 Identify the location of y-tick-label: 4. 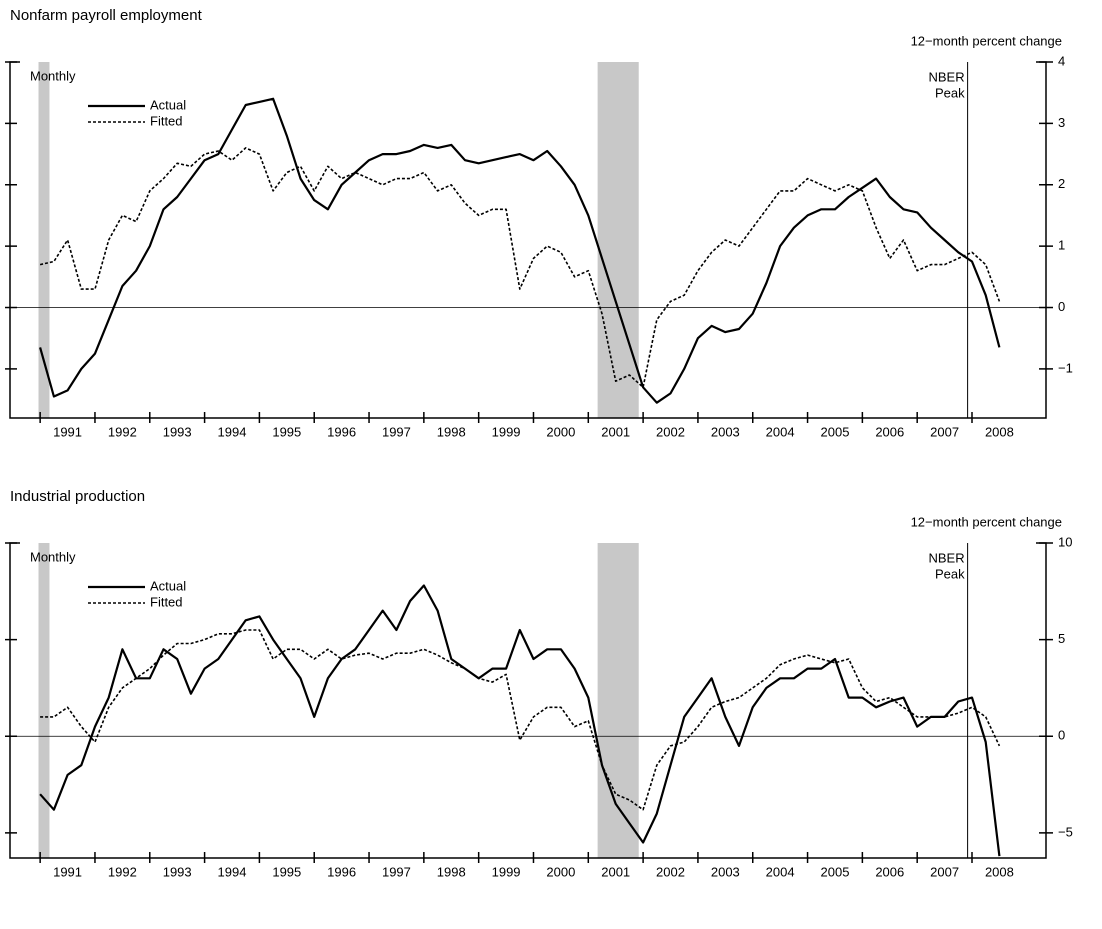
(1061, 60).